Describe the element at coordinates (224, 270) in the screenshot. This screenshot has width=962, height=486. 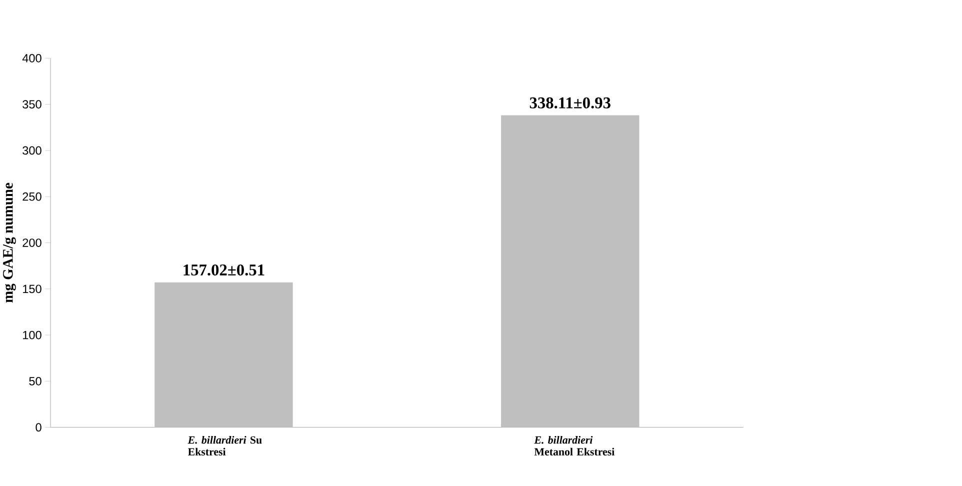
I see `data-label: 157.02±0.51` at that location.